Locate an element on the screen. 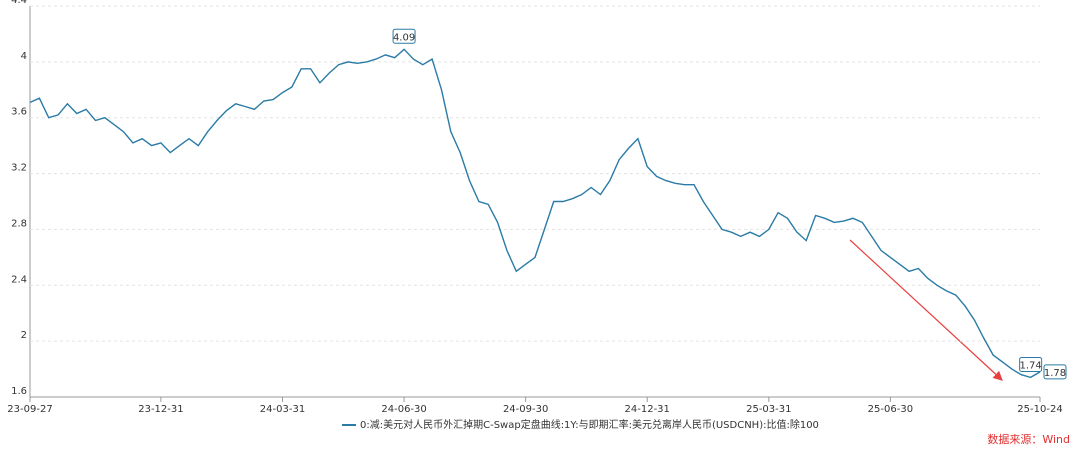  x-tick-label: 23-12-31 is located at coordinates (160, 409).